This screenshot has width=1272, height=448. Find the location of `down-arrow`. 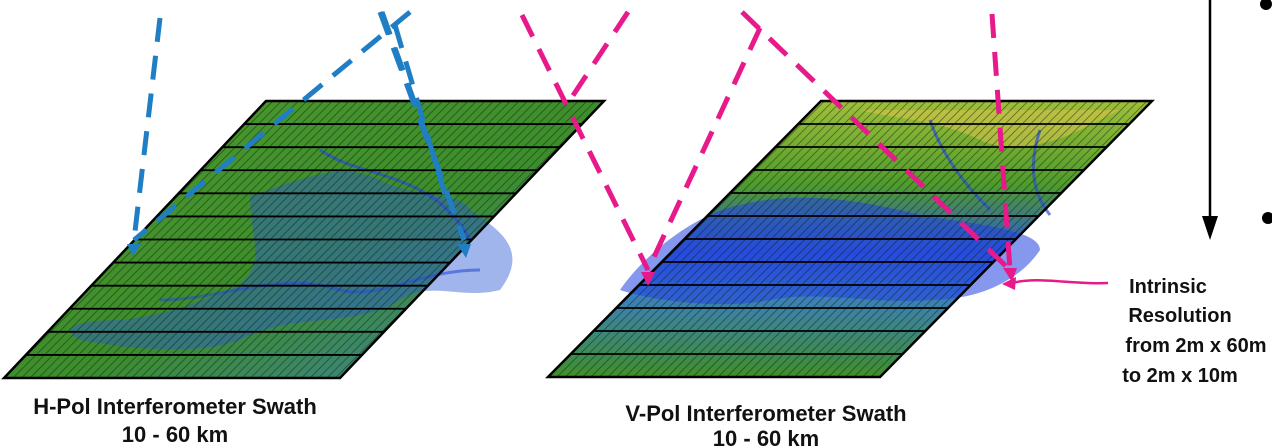

down-arrow is located at coordinates (1210, 120).